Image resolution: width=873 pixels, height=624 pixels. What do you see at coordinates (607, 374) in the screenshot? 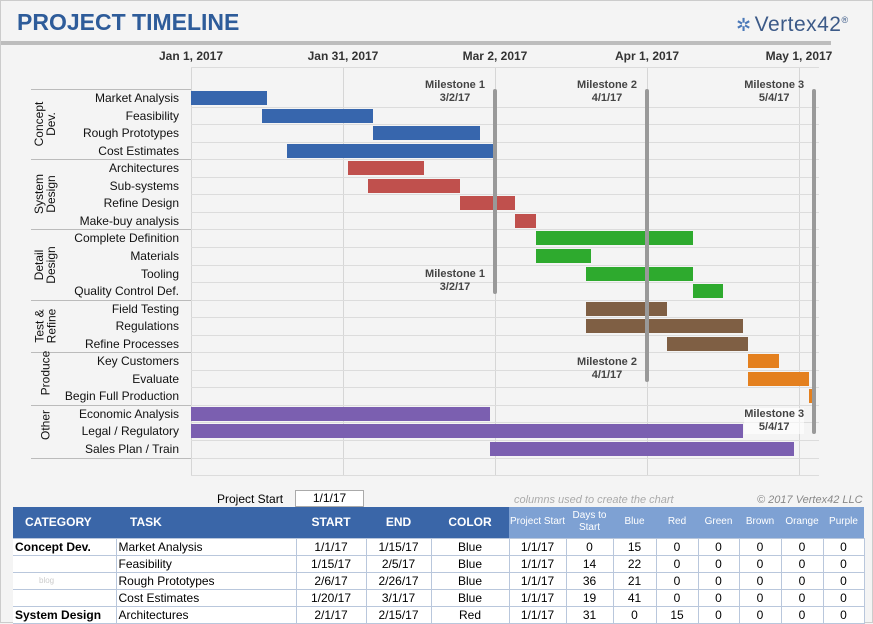
I see `milestone-date: 4/1/17` at bounding box center [607, 374].